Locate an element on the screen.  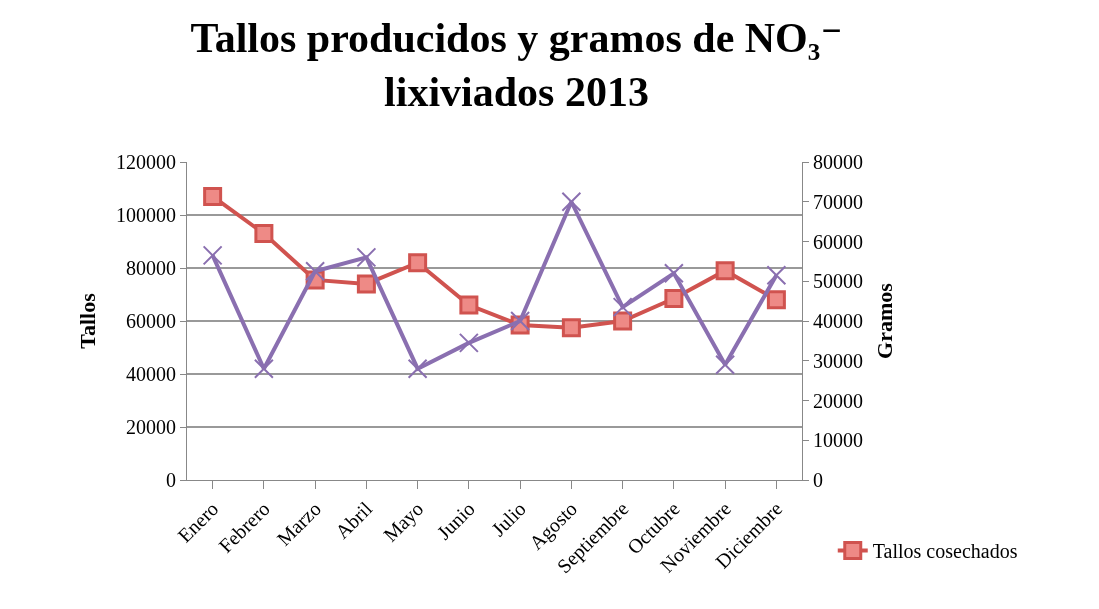
y2-tick-label: 80000 is located at coordinates (838, 162).